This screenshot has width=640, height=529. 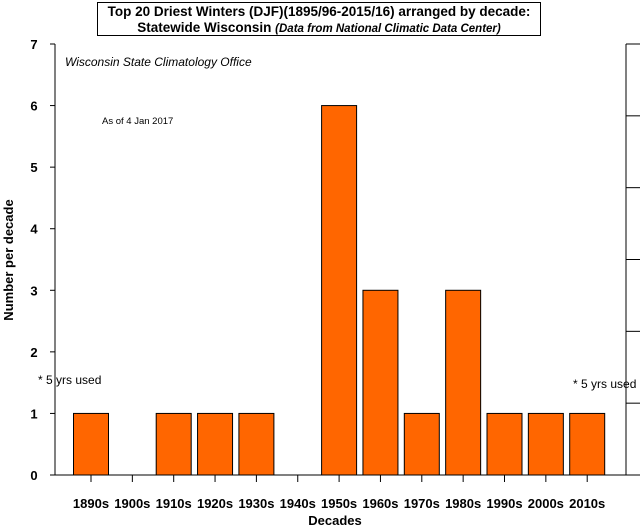 What do you see at coordinates (33, 106) in the screenshot?
I see `y-tick-label: 6` at bounding box center [33, 106].